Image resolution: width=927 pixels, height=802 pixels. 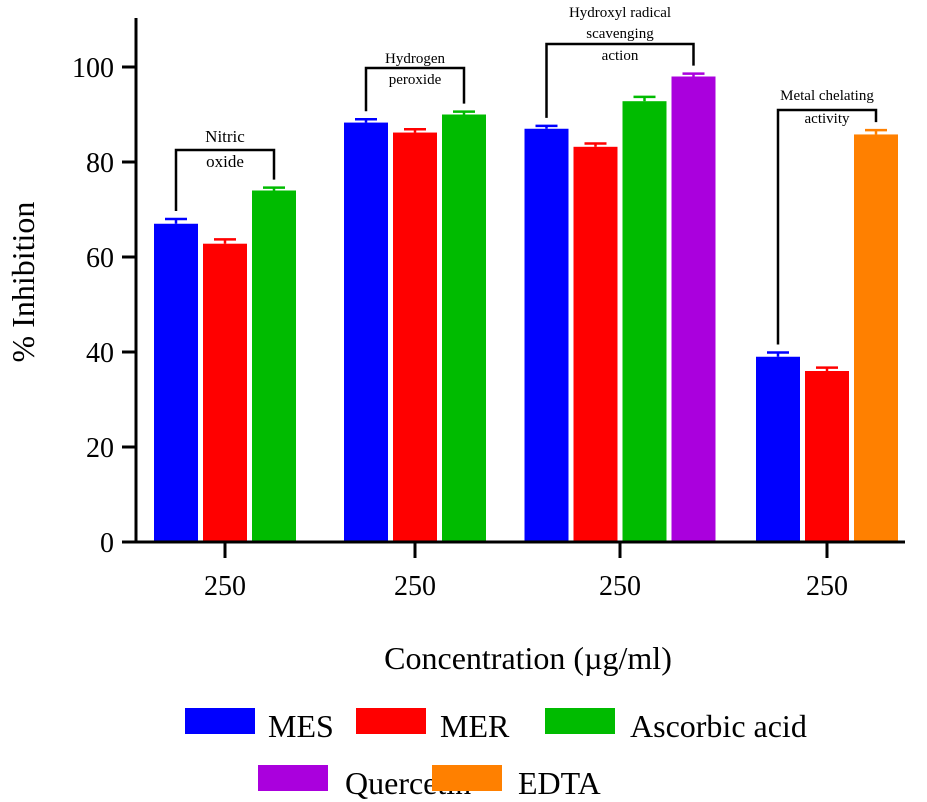 I want to click on bar-4-mes, so click(x=778, y=449).